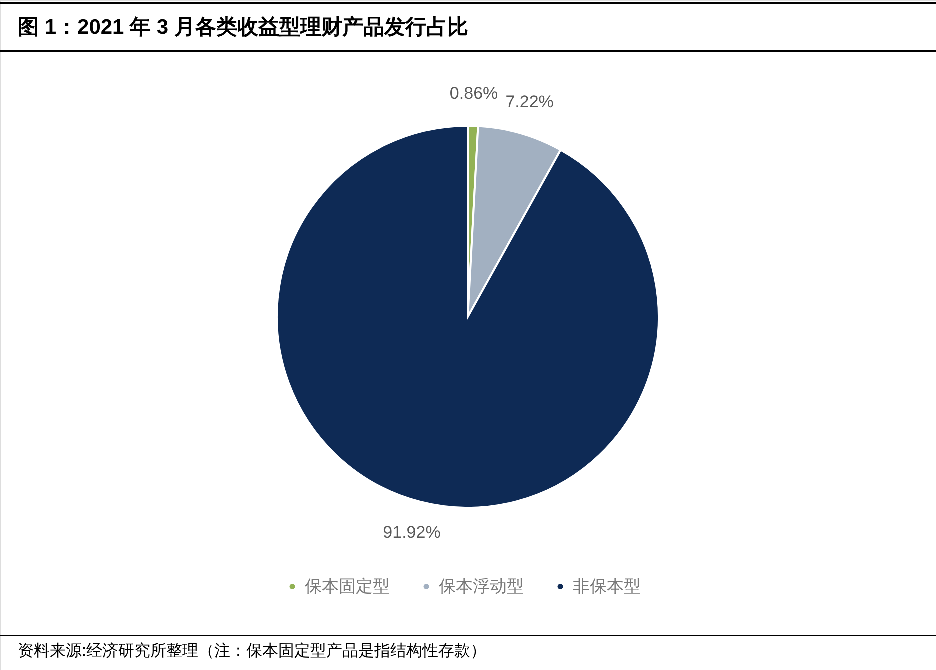 The image size is (936, 670). Describe the element at coordinates (481, 586) in the screenshot. I see `legend-label: 保本浮动型` at that location.